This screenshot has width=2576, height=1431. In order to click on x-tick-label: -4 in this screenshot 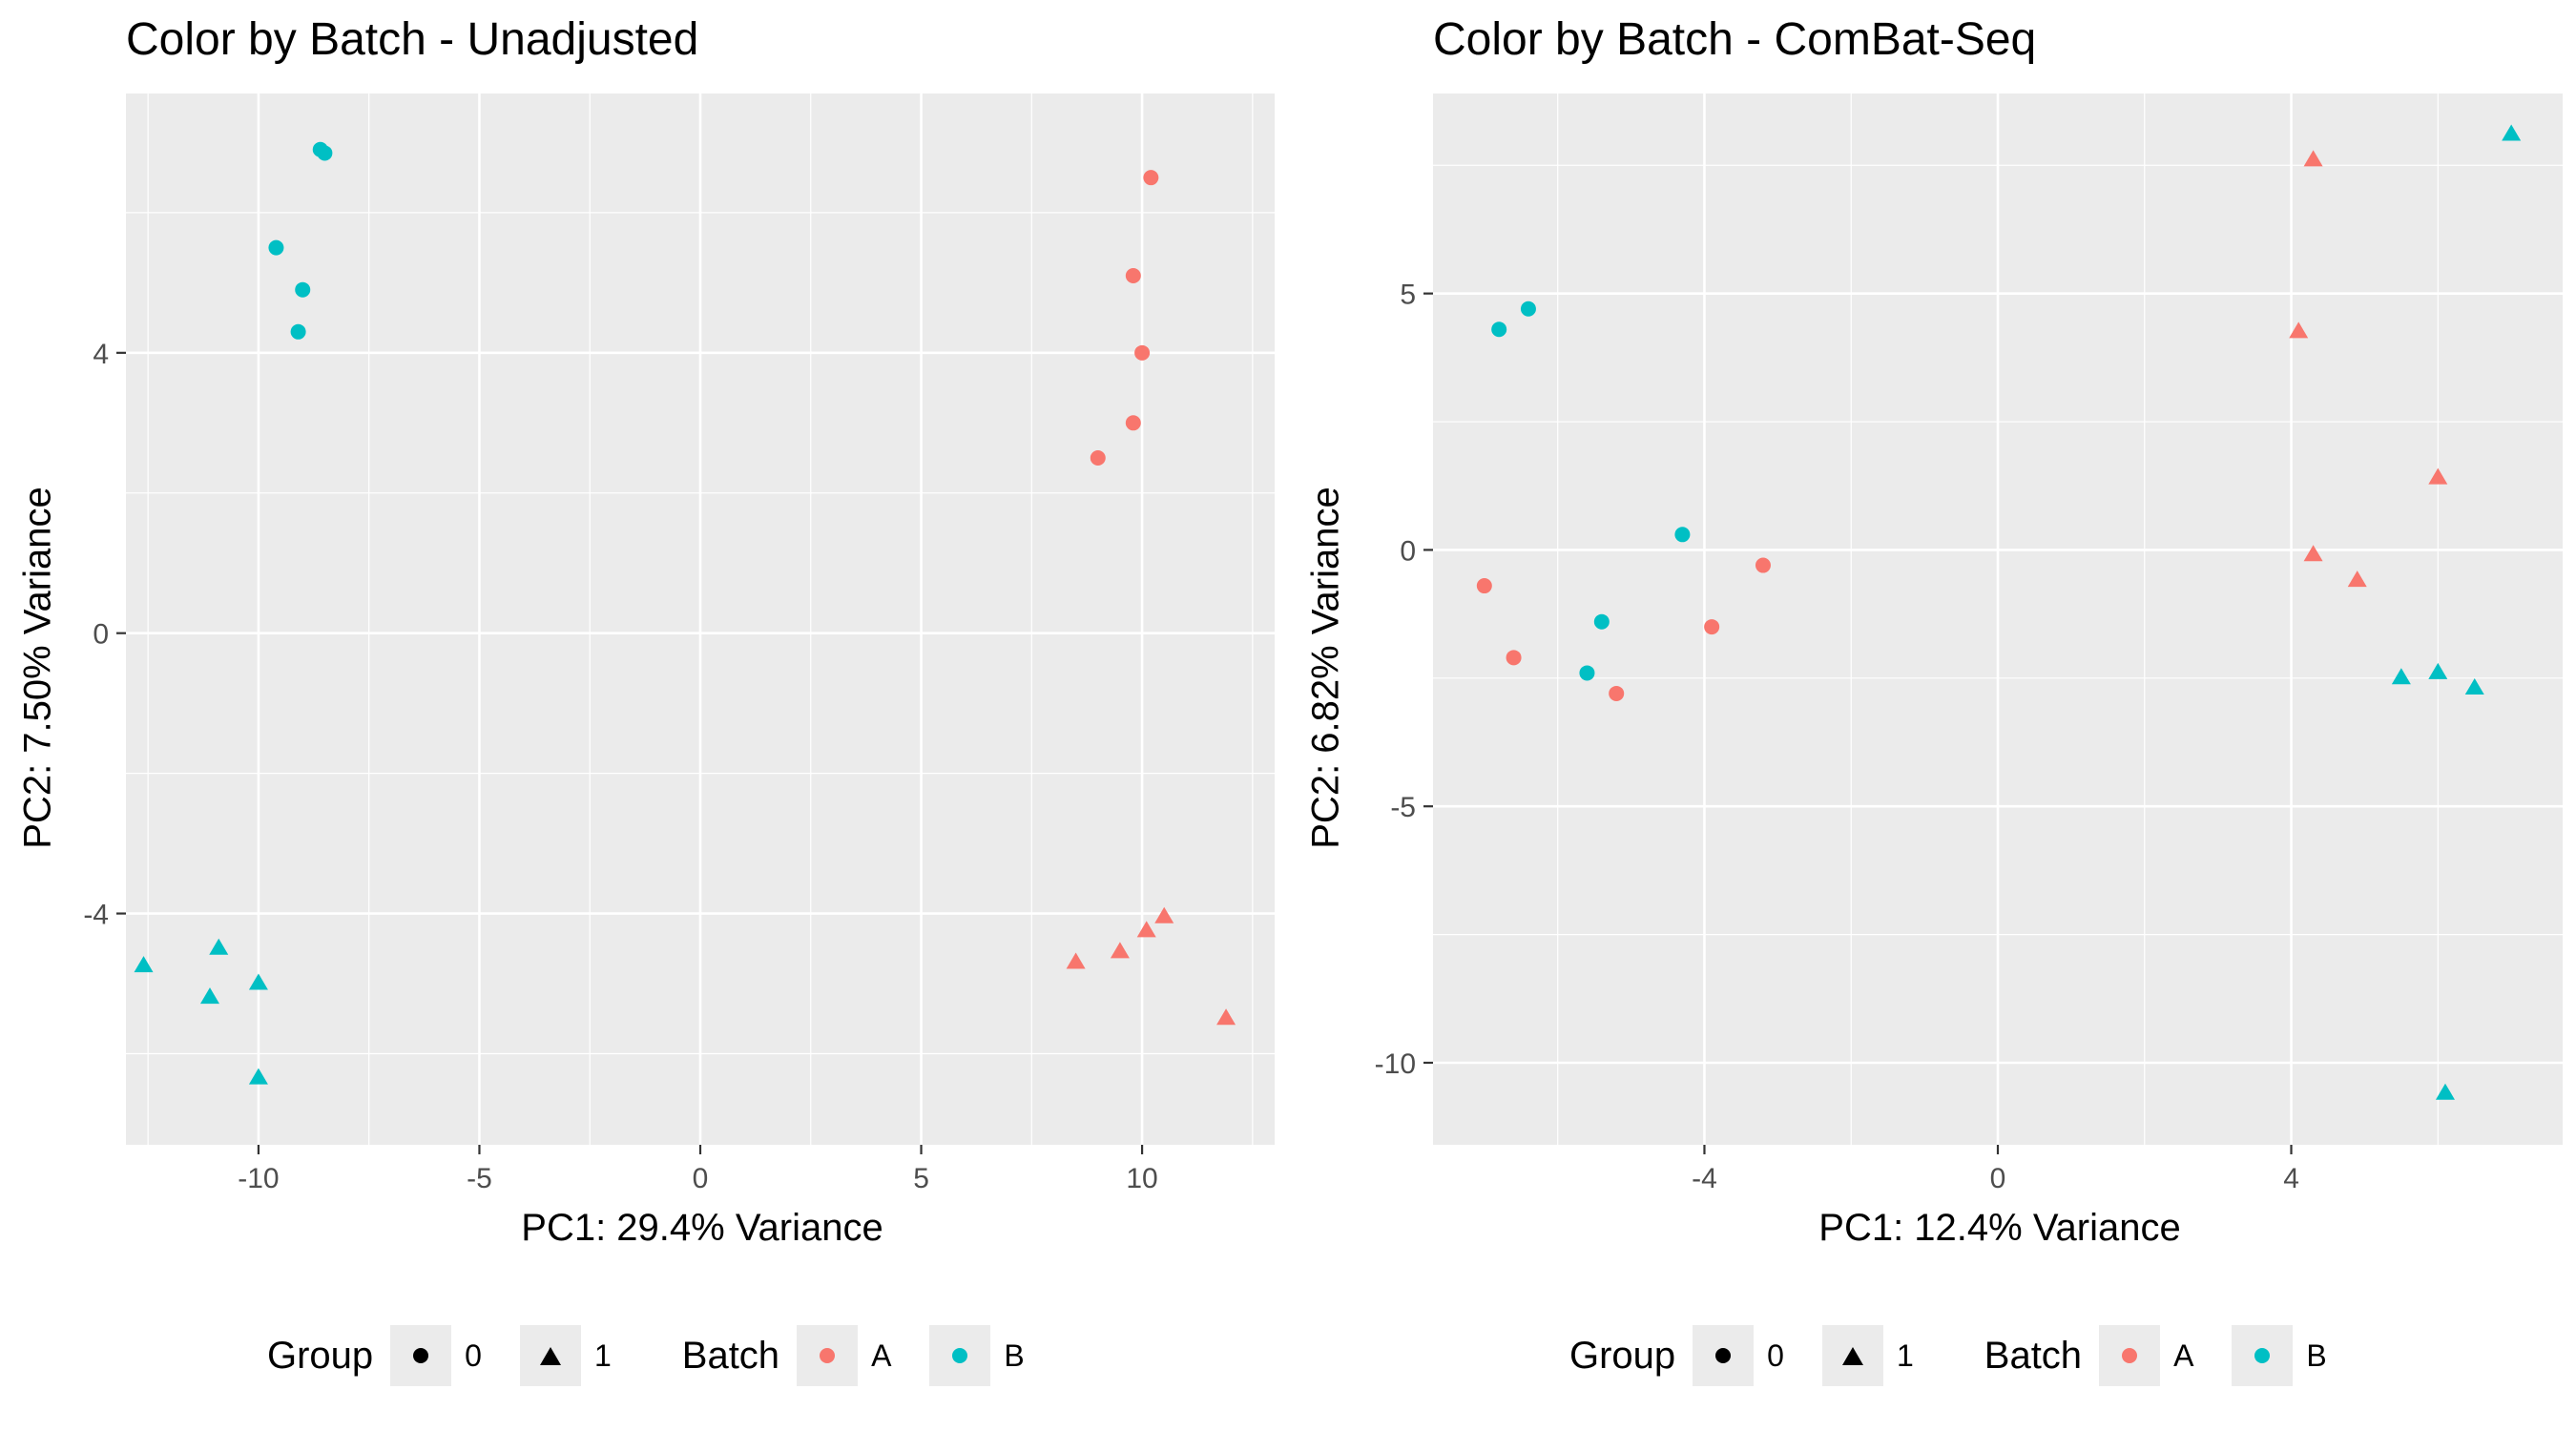, I will do `click(1704, 1178)`.